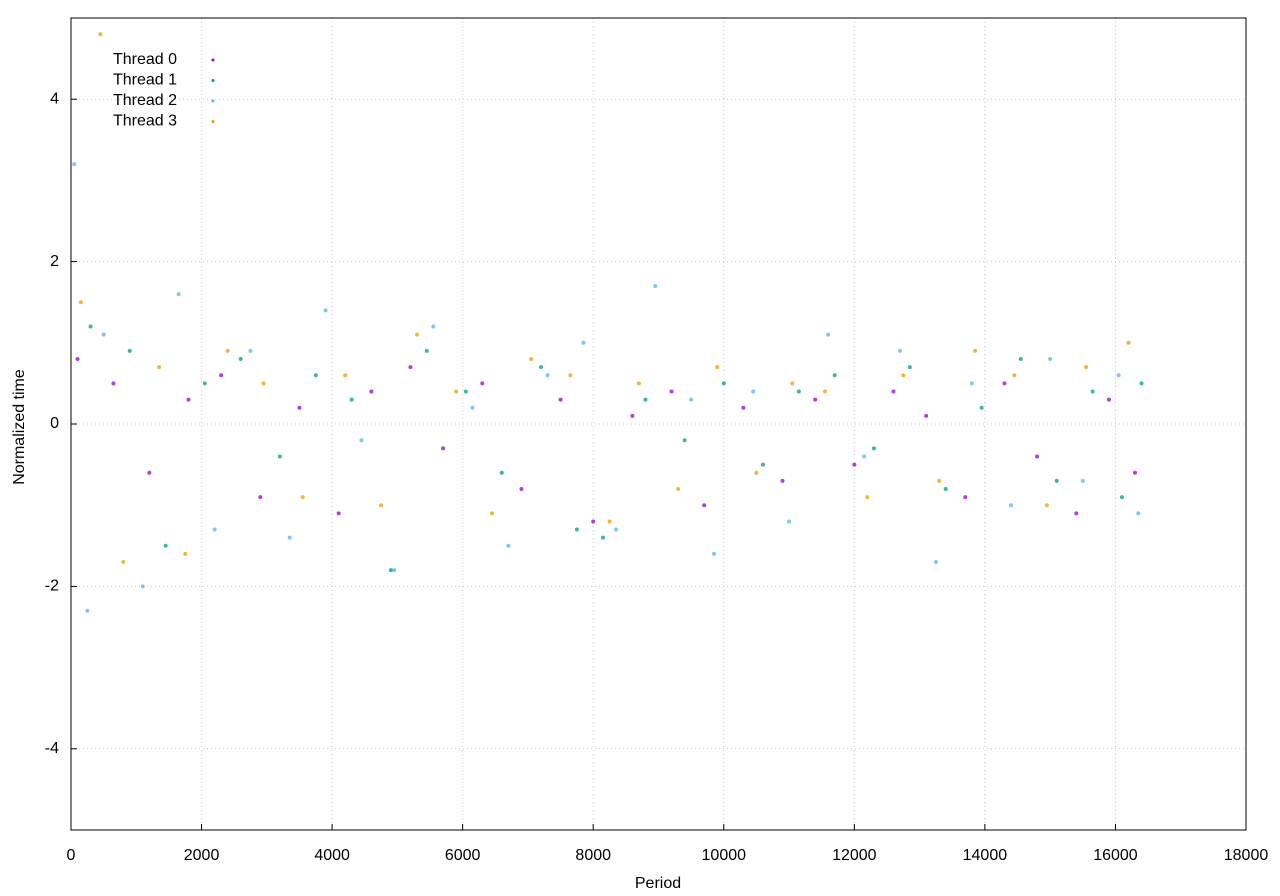  I want to click on x-tick-label: 0, so click(71, 855).